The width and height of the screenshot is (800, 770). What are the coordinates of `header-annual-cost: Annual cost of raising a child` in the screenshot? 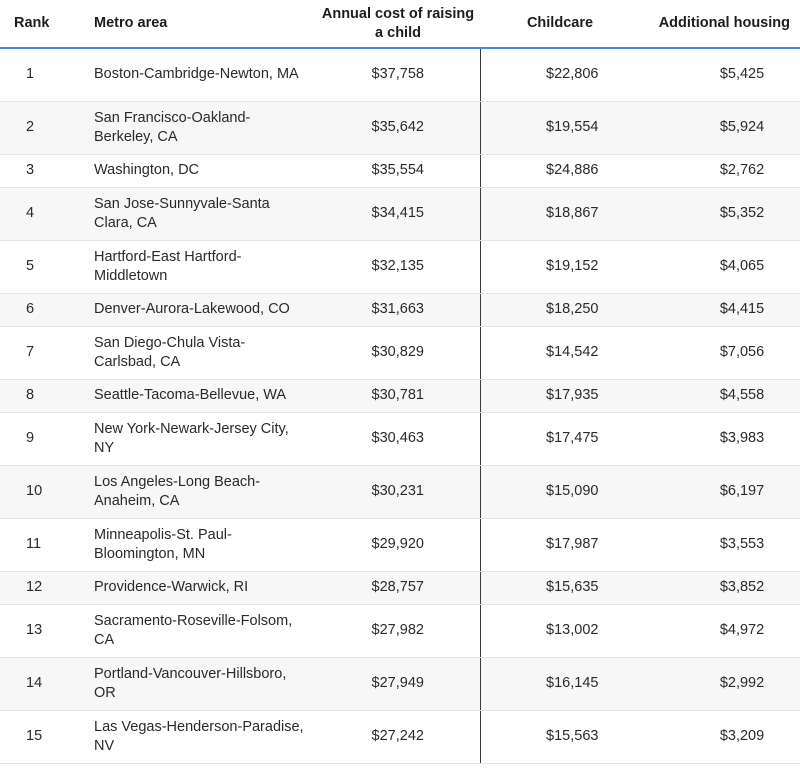 It's located at (398, 24).